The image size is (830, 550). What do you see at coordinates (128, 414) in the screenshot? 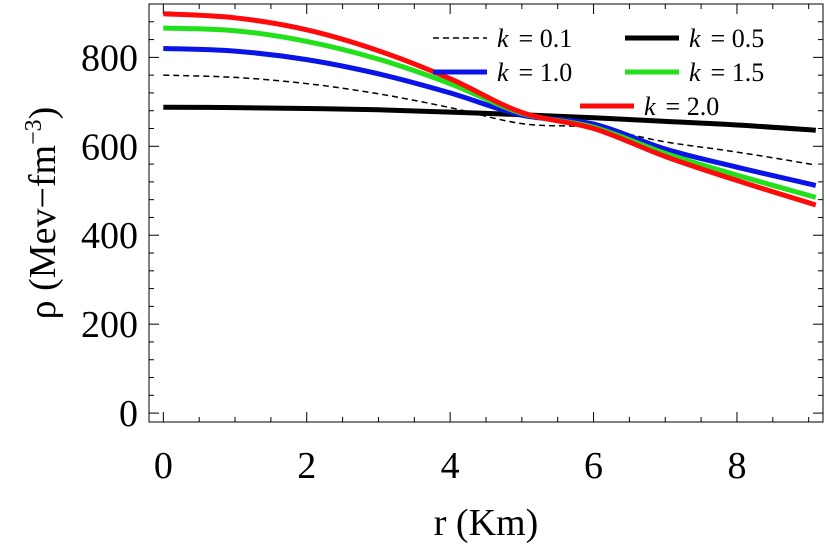
I see `y-tick-label: 0` at bounding box center [128, 414].